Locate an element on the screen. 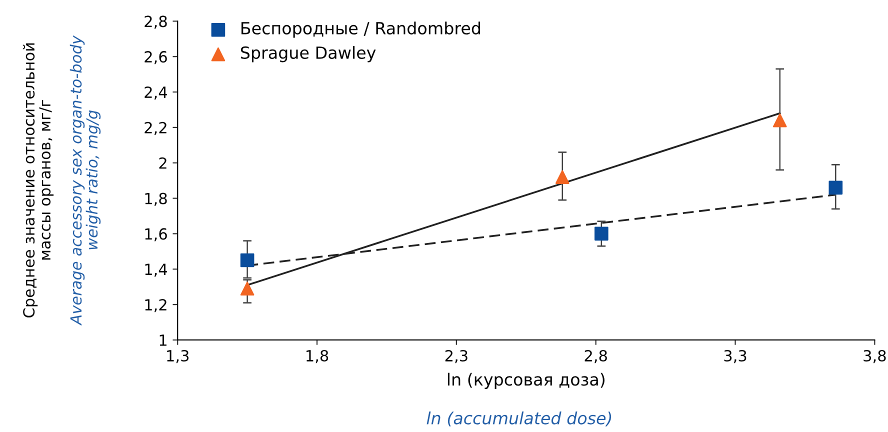  text: Average accessory sex organ-to-body weight ratio, mg/g is located at coordinates (85, 180).